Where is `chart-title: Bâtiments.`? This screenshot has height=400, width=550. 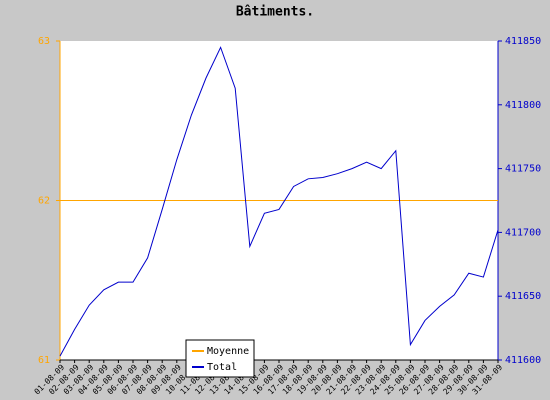 chart-title: Bâtiments. is located at coordinates (275, 12).